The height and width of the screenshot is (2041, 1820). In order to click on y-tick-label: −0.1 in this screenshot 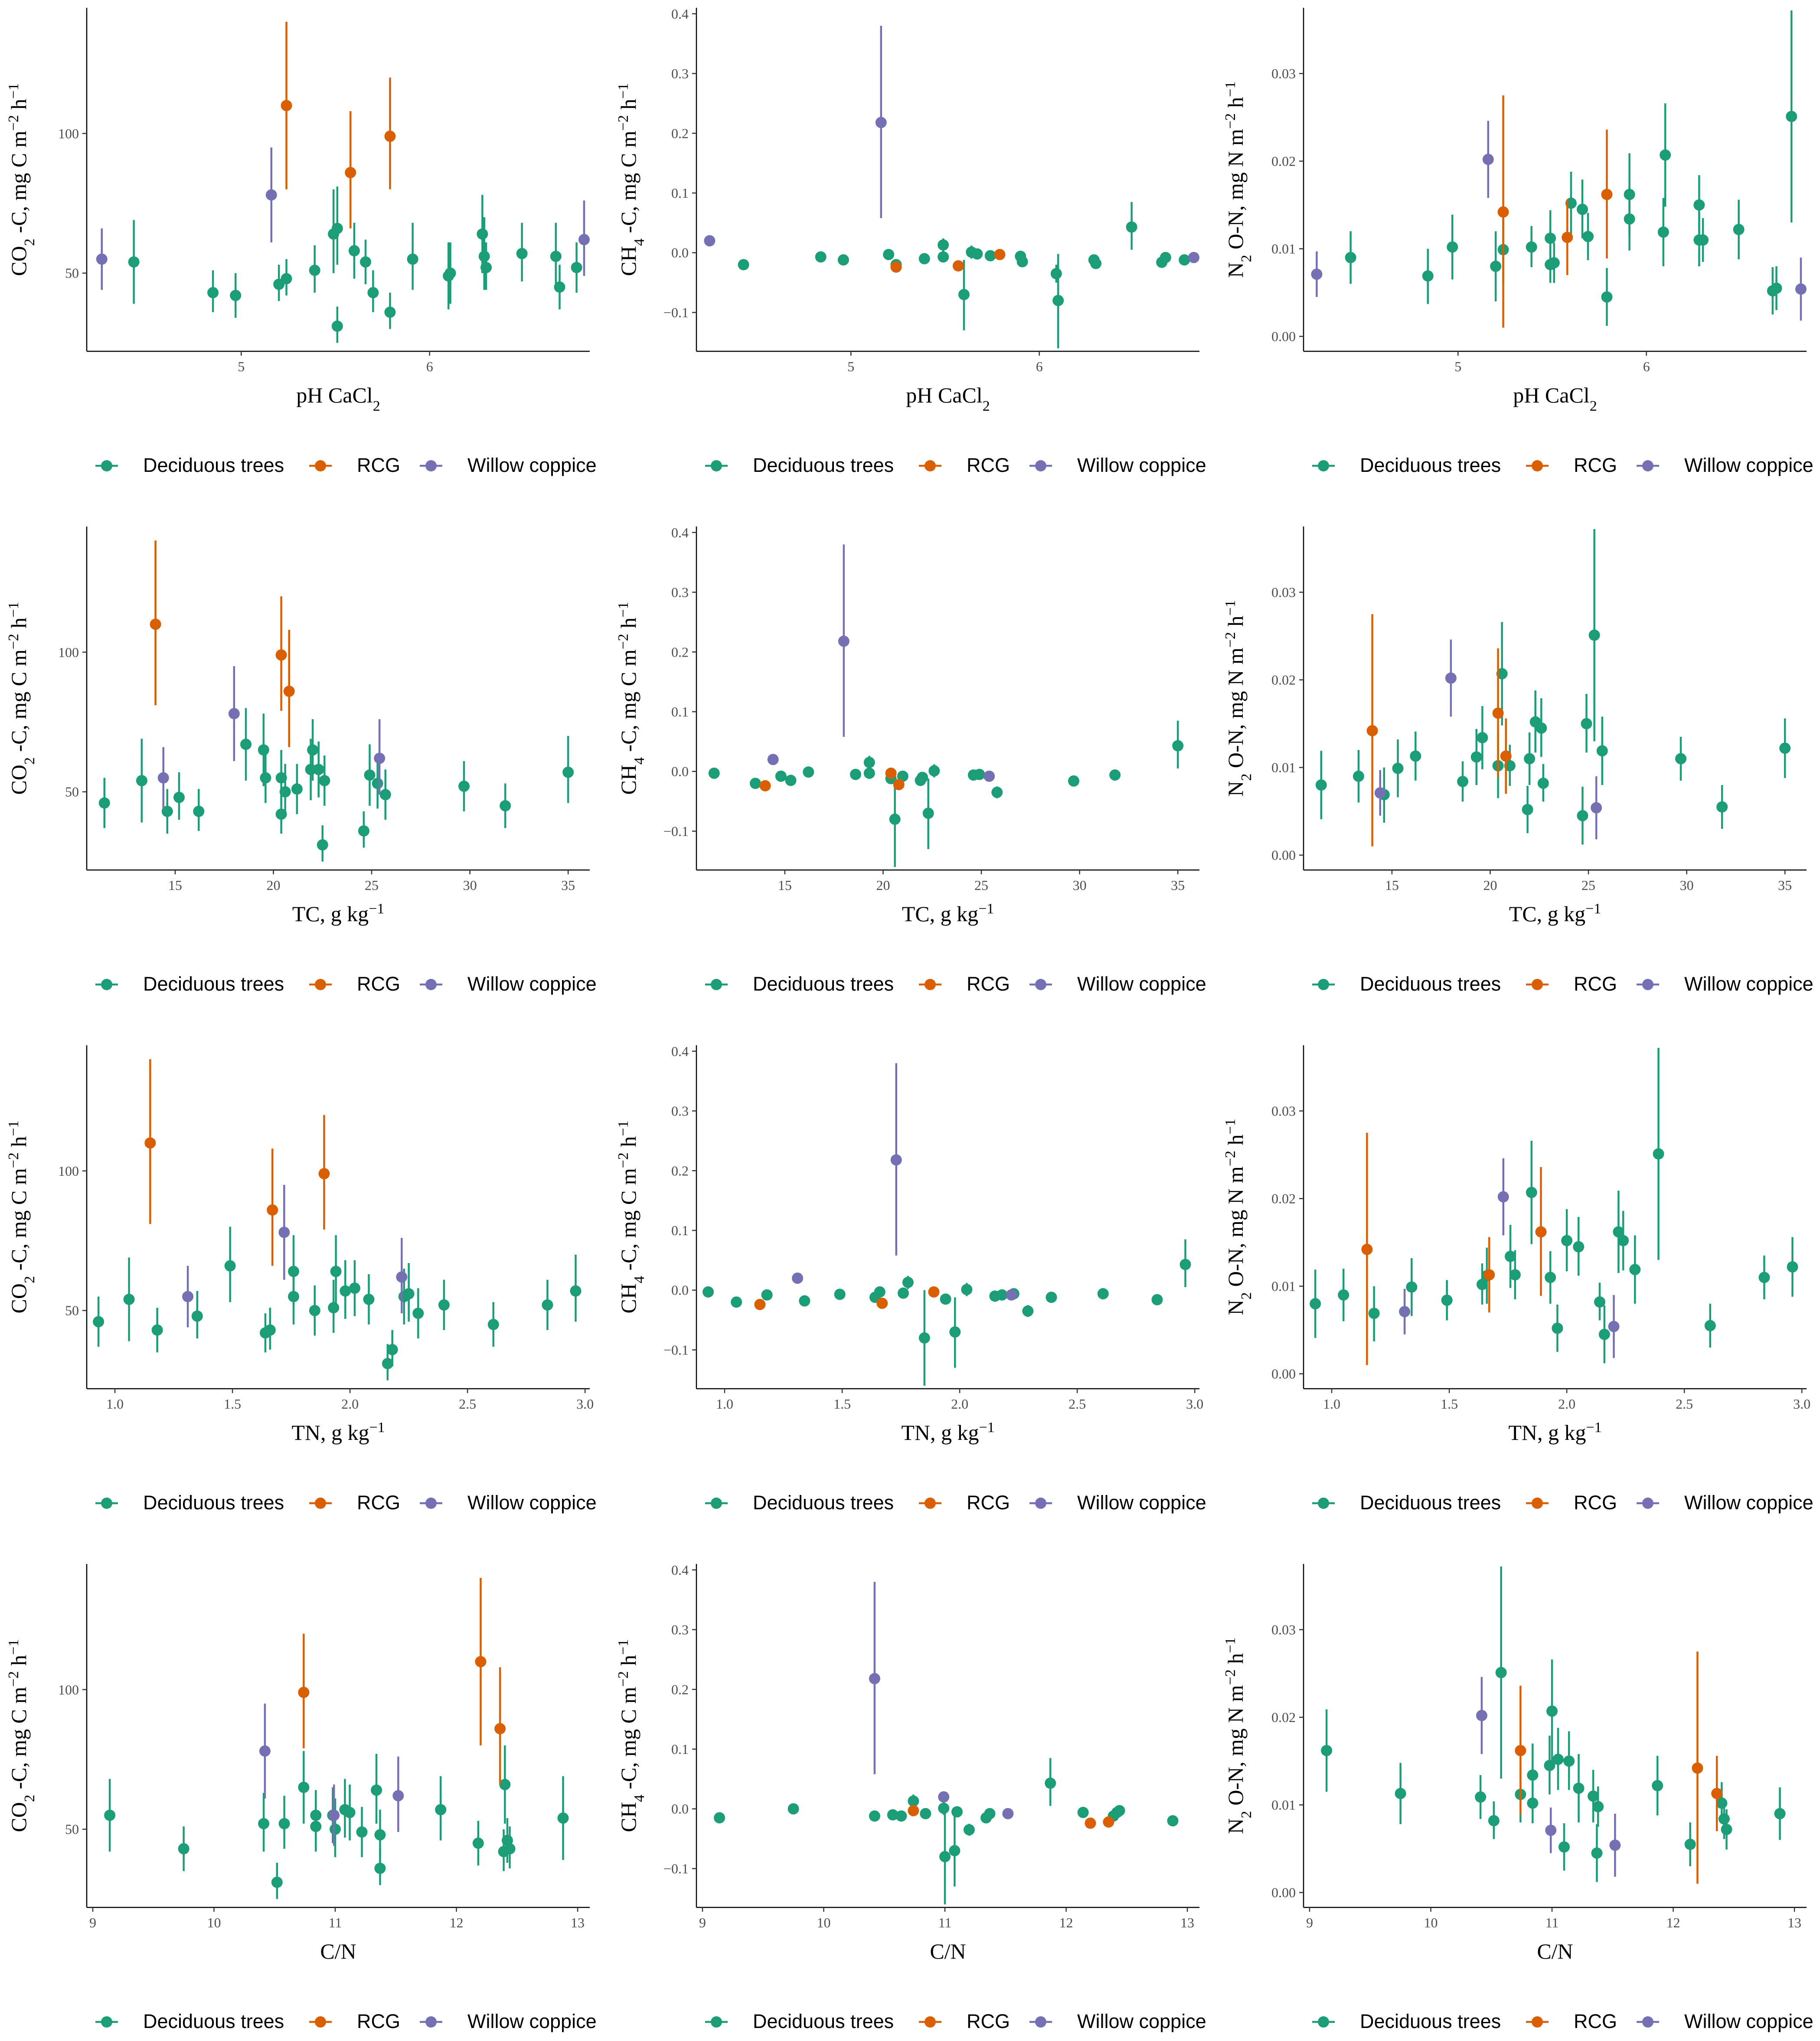, I will do `click(676, 1349)`.